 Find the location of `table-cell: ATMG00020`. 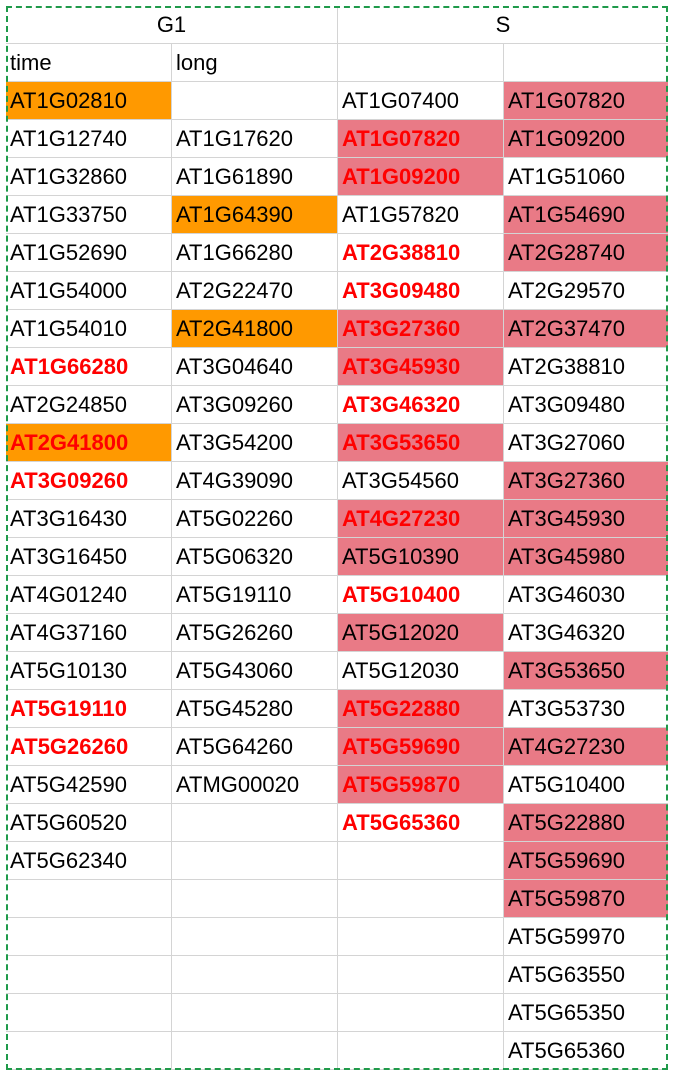

table-cell: ATMG00020 is located at coordinates (255, 785).